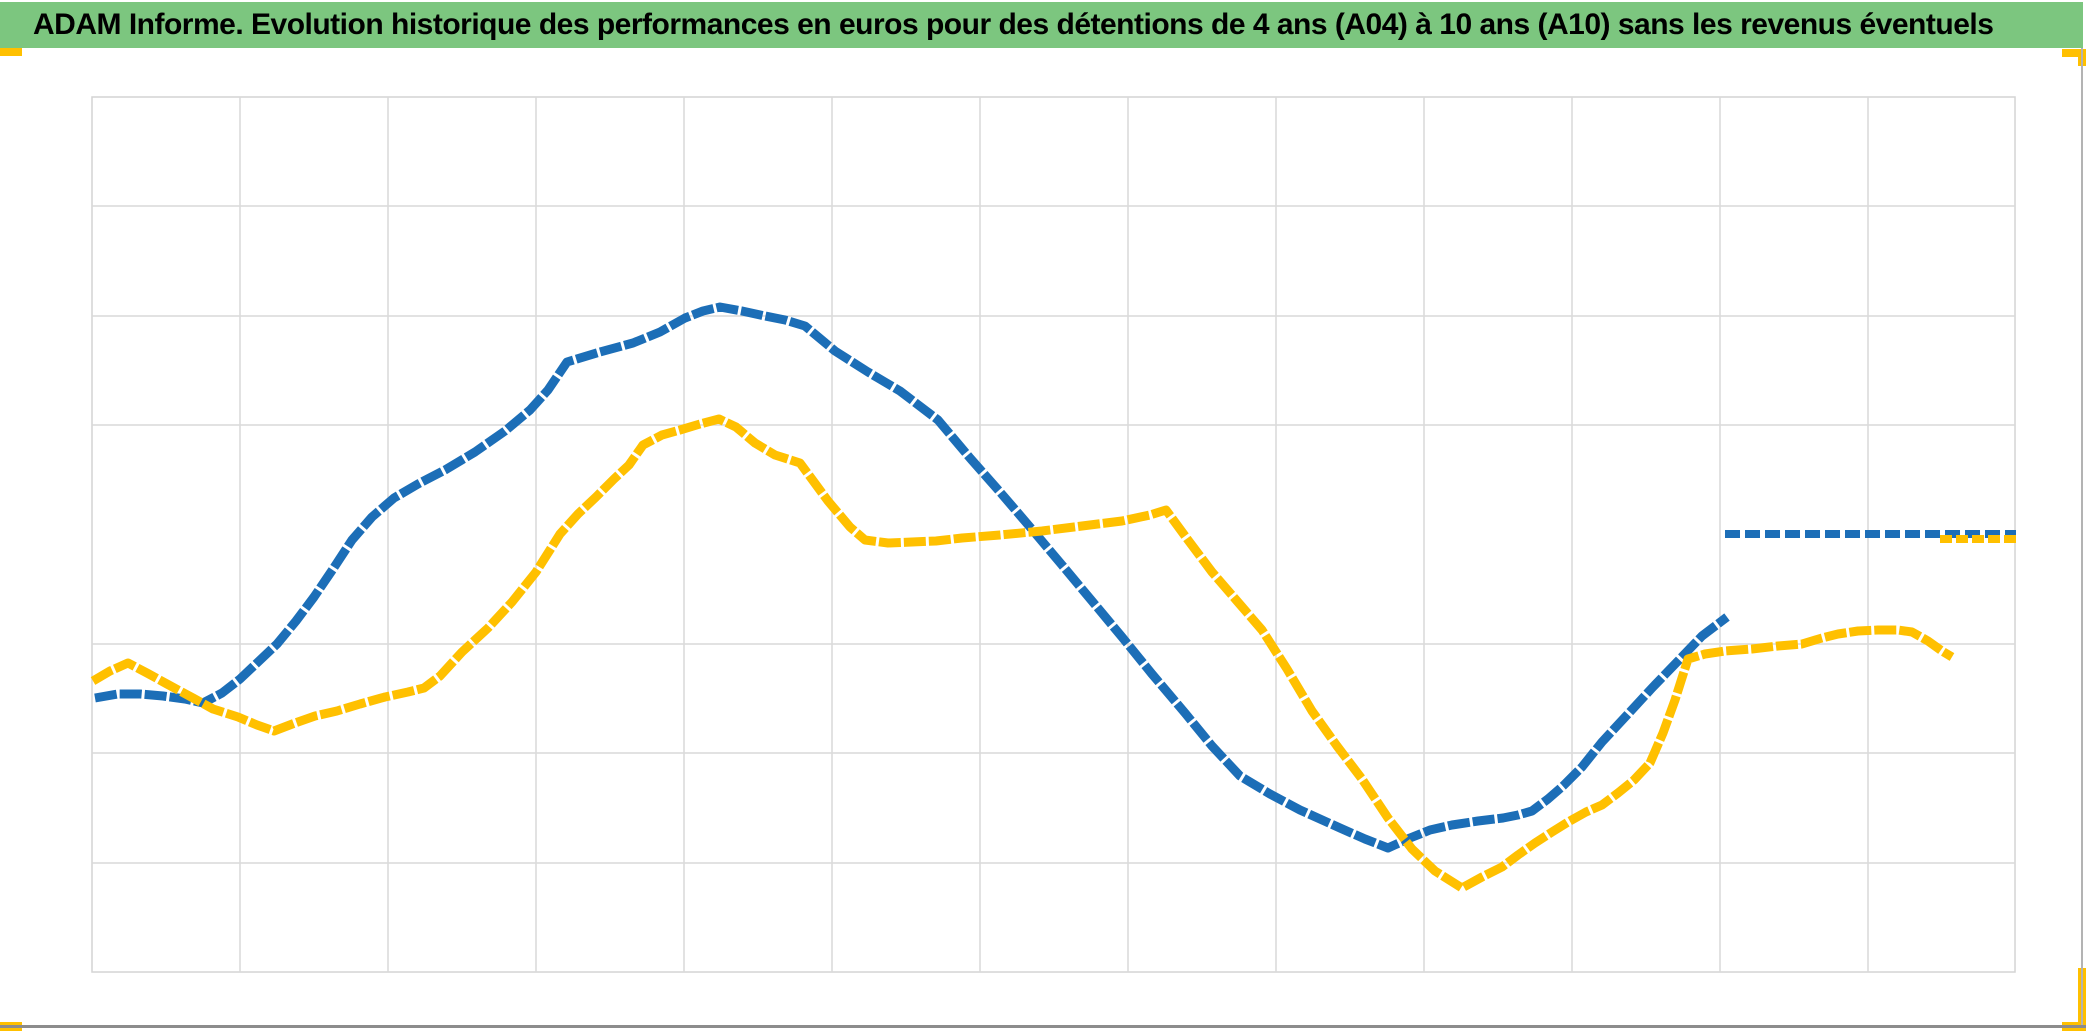  Describe the element at coordinates (2074, 53) in the screenshot. I see `corner-mark-top-right-horizontal` at that location.